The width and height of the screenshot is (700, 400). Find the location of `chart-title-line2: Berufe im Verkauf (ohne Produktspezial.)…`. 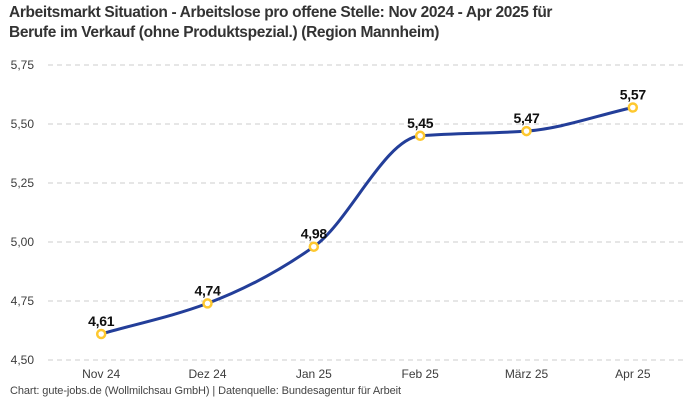

chart-title-line2: Berufe im Verkauf (ohne Produktspezial.)… is located at coordinates (224, 32).